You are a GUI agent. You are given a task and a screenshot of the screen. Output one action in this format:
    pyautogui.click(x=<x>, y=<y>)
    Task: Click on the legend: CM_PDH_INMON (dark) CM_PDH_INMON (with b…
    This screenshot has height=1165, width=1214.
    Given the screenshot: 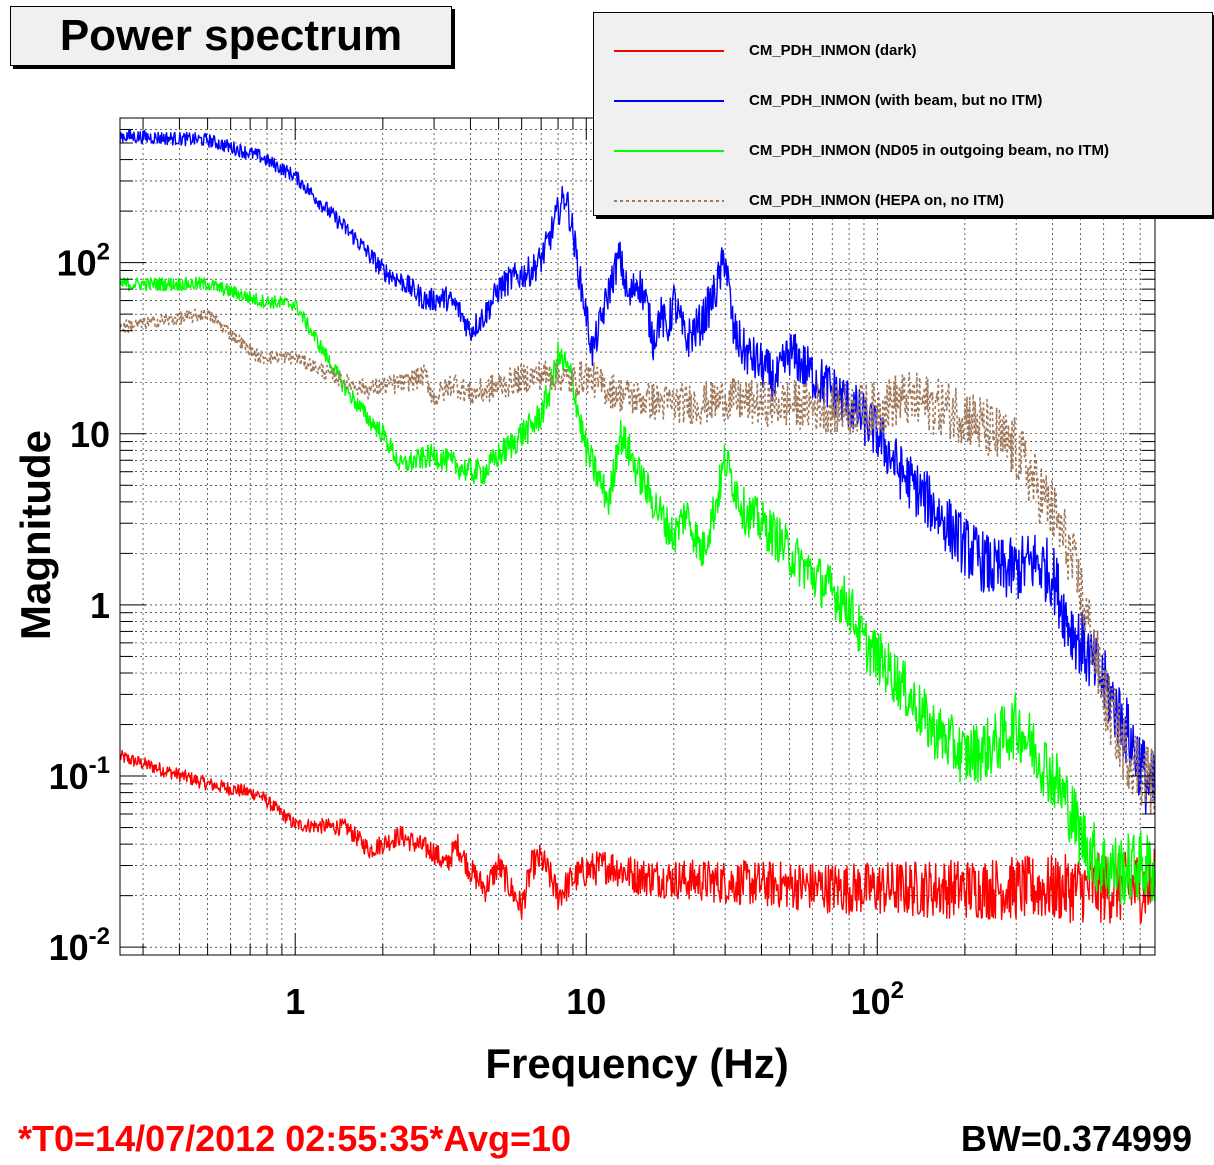 What is the action you would take?
    pyautogui.click(x=903, y=114)
    